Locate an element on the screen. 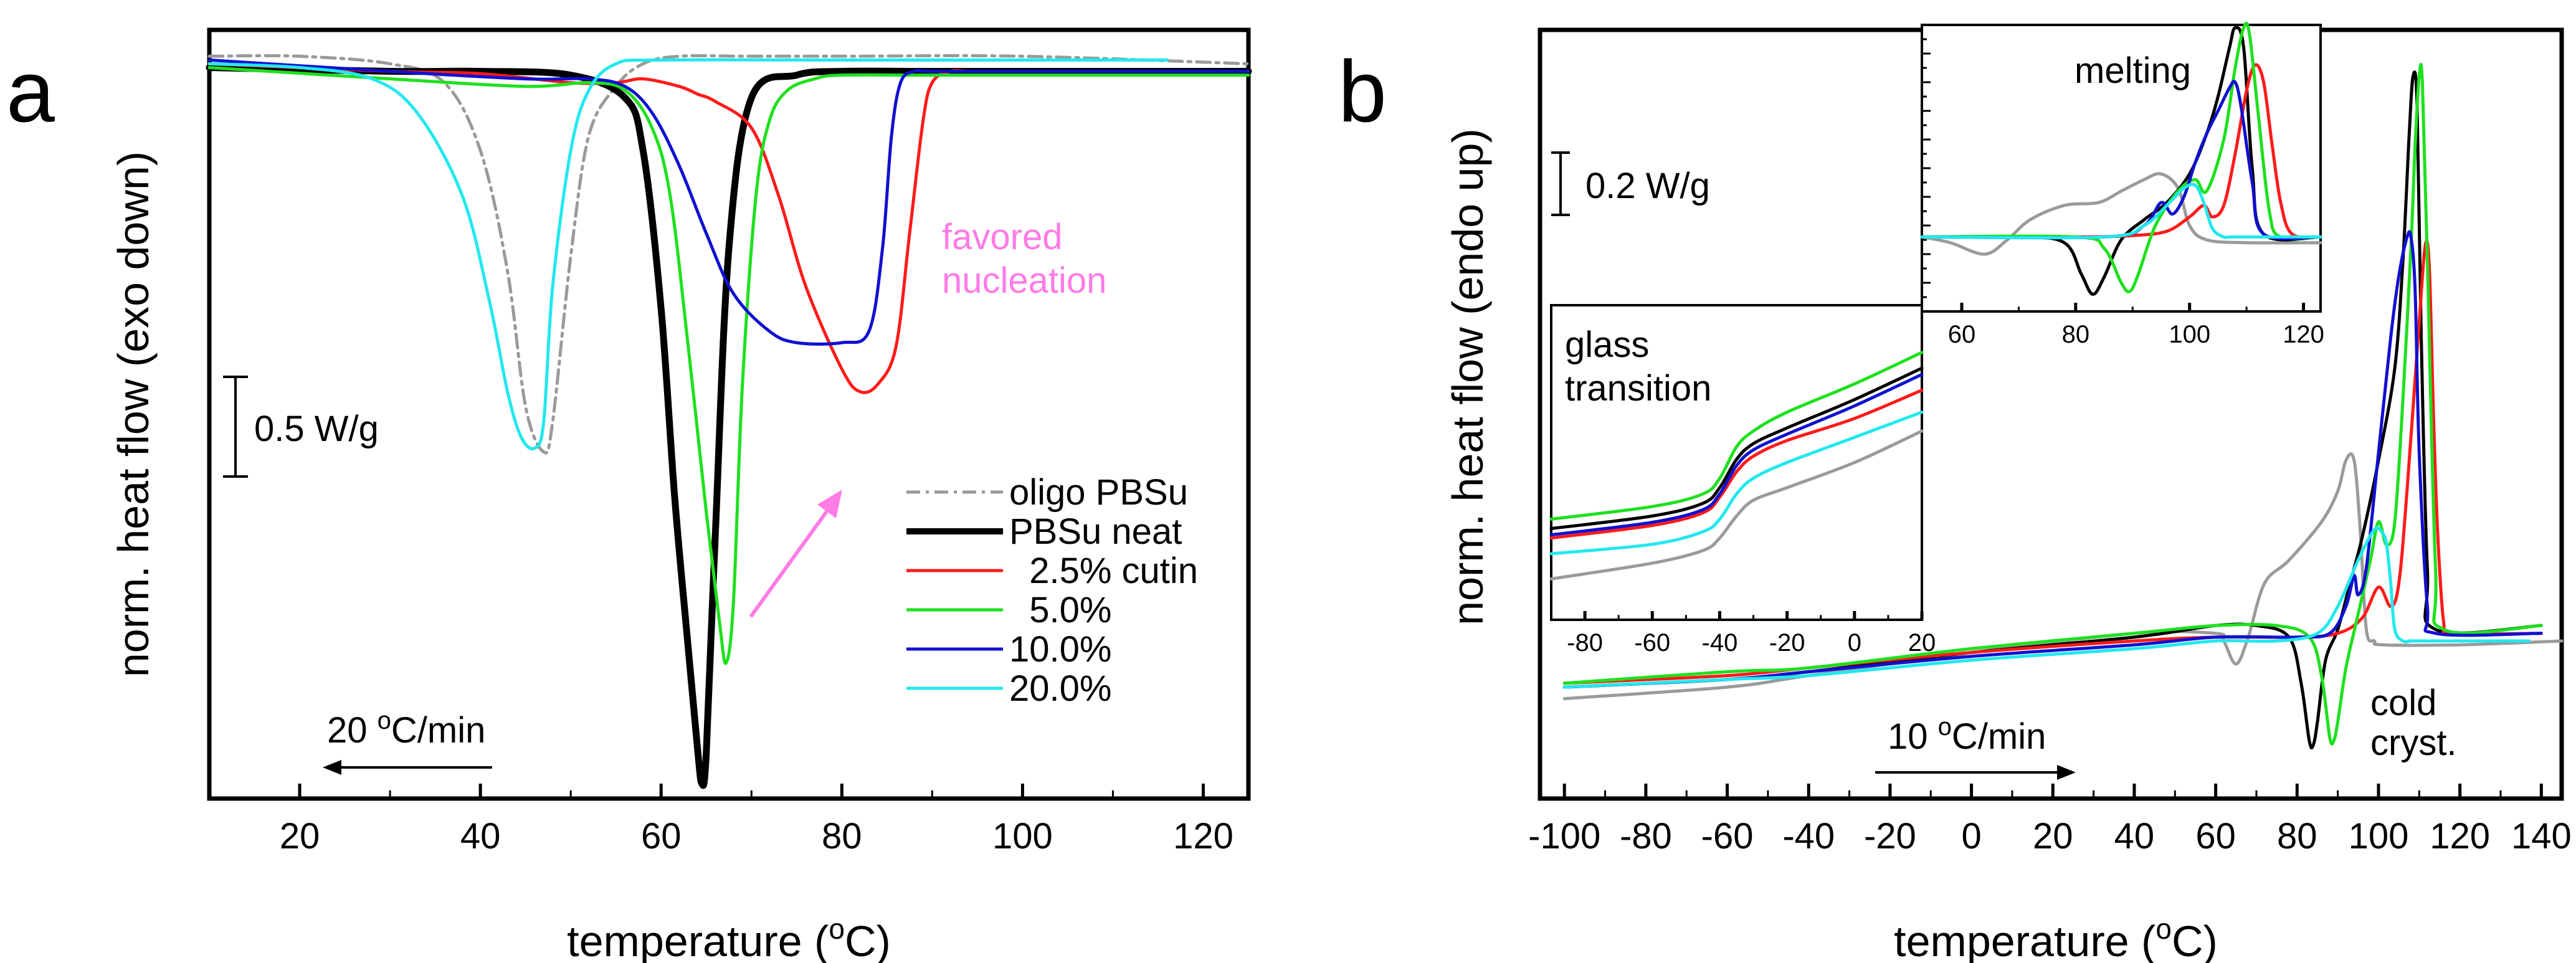 The height and width of the screenshot is (963, 2576). inset-glass-series-pbsu-neat is located at coordinates (1736, 448).